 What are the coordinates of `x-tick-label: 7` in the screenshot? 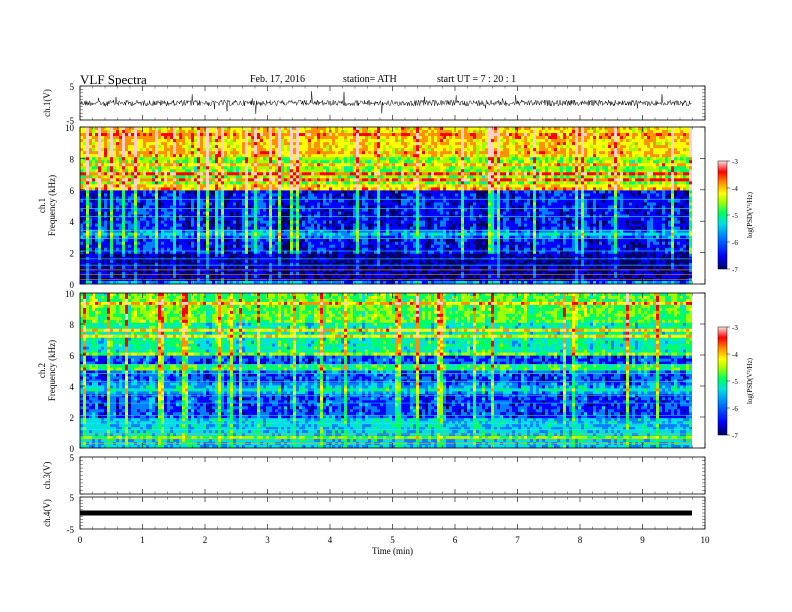 It's located at (517, 540).